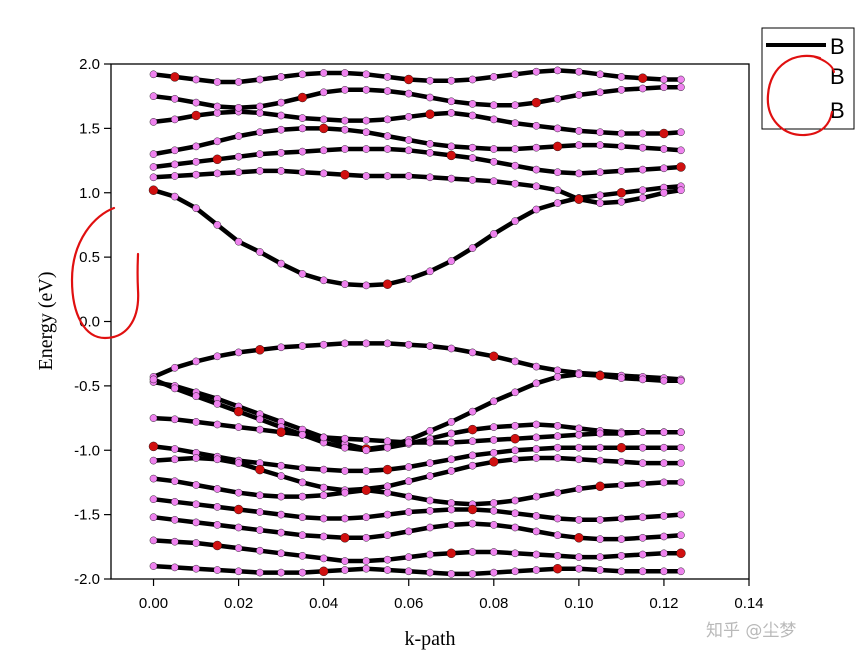  Describe the element at coordinates (153, 603) in the screenshot. I see `x-tick-label: 0.00` at that location.